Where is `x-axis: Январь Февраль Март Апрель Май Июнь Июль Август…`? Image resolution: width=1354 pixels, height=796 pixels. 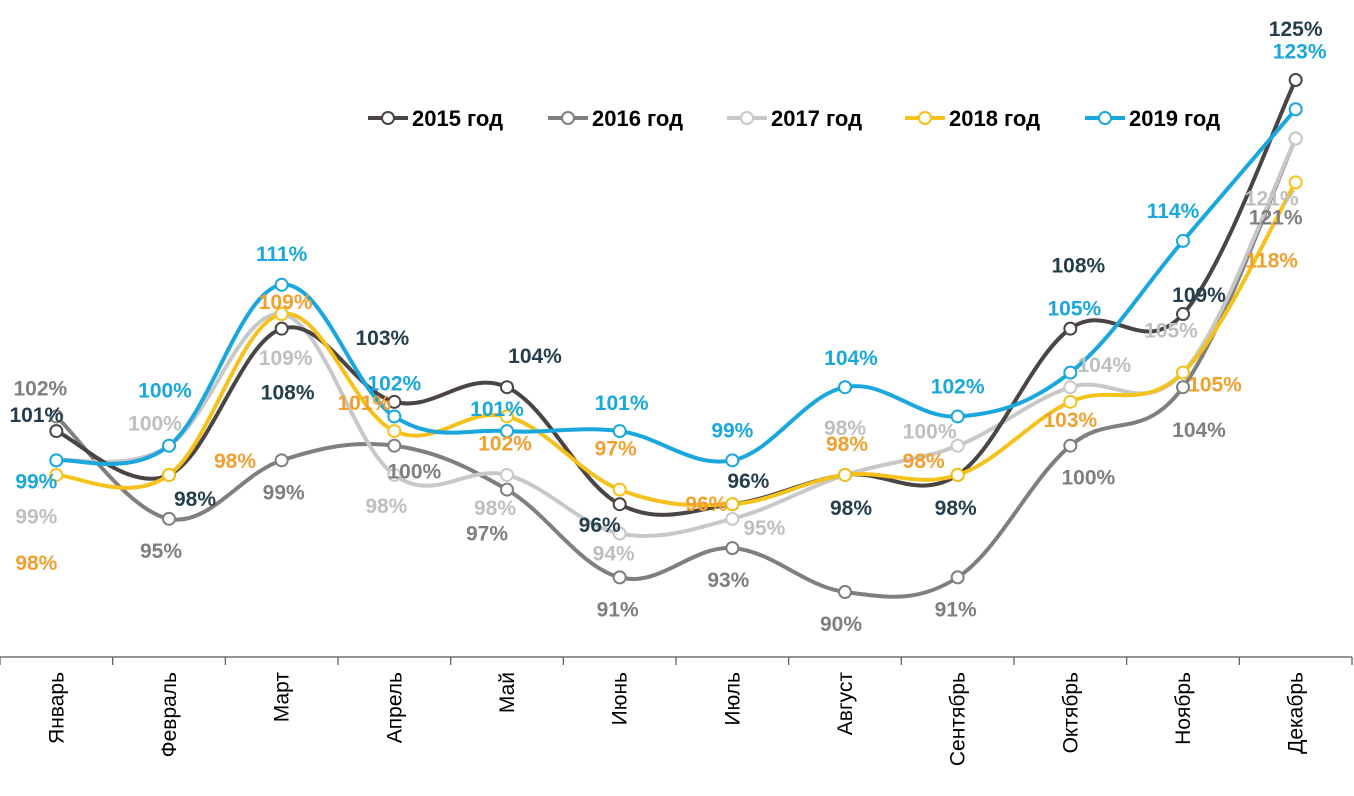
x-axis: Январь Февраль Март Апрель Май Июнь Июль Август… is located at coordinates (676, 711).